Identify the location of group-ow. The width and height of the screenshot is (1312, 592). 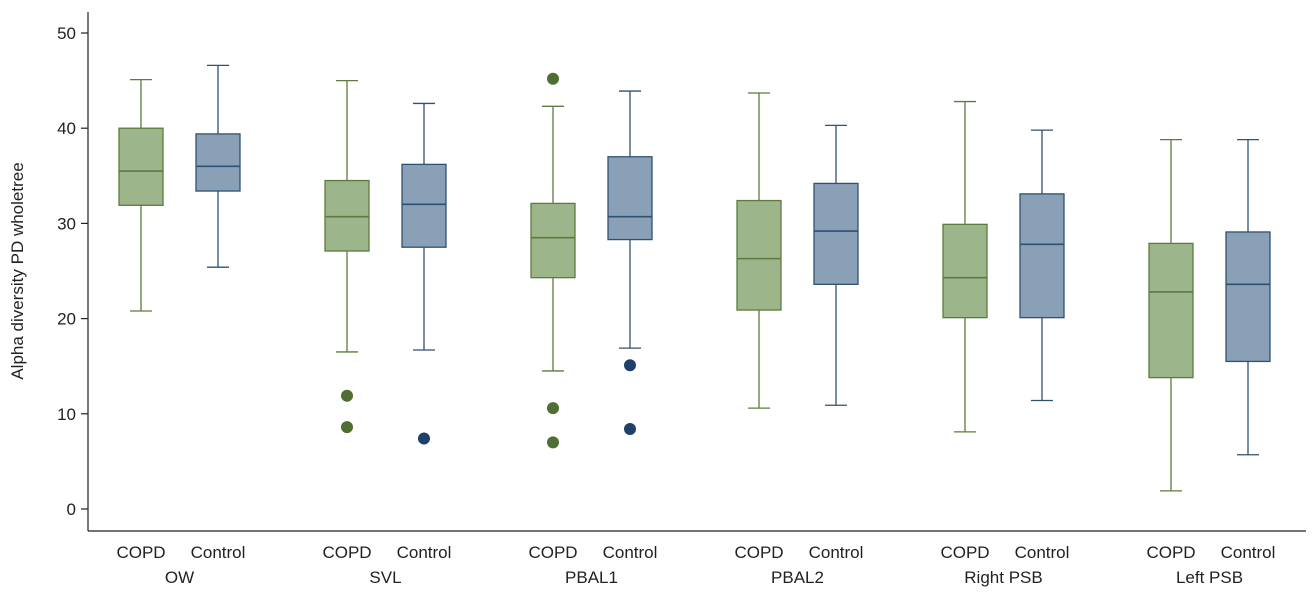
(179, 188).